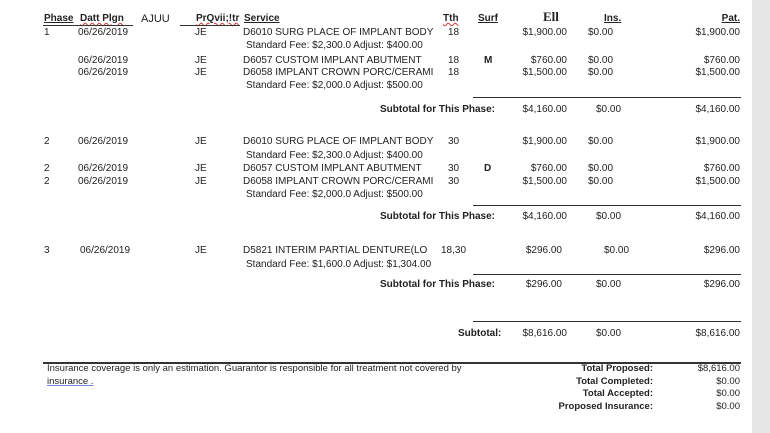  I want to click on row-surface: D, so click(488, 168).